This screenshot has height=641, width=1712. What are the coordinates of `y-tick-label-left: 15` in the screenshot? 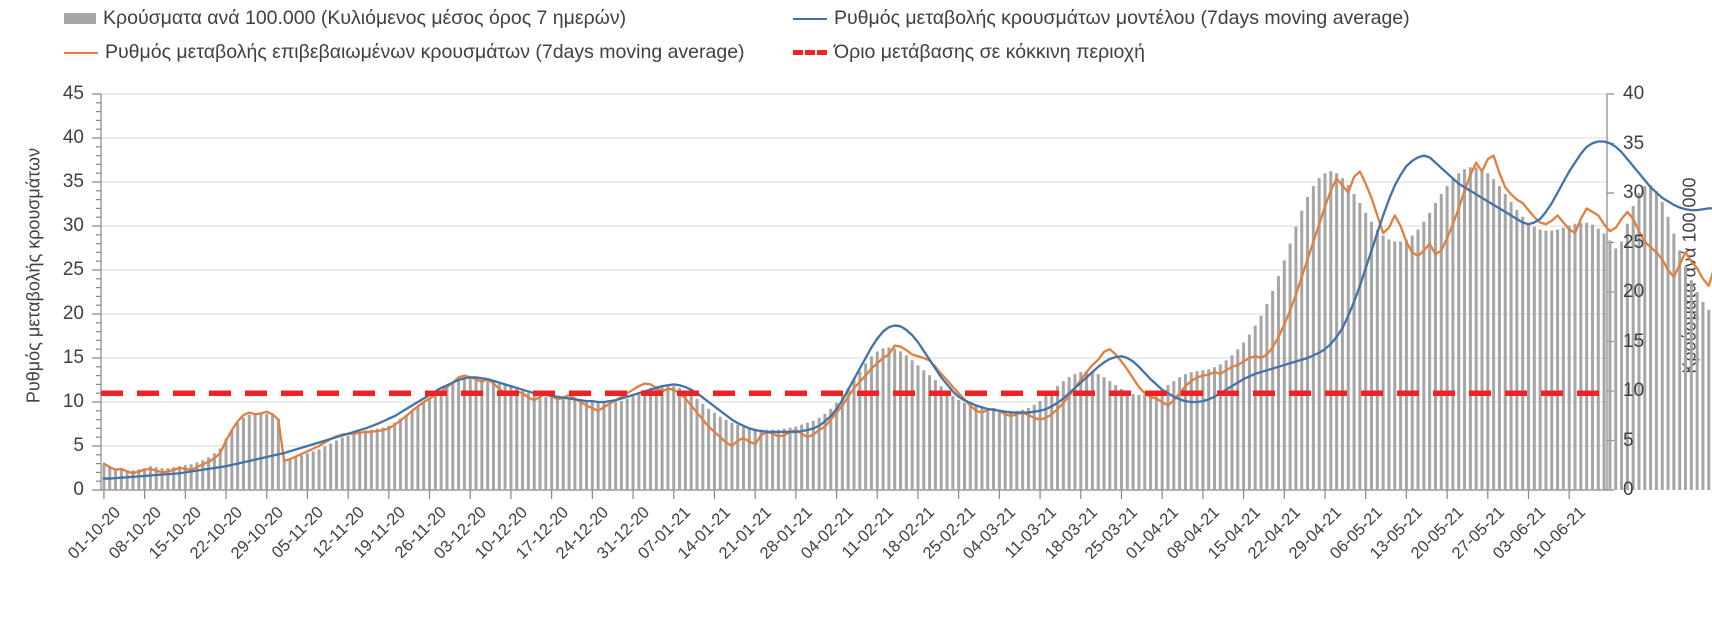 It's located at (73, 357).